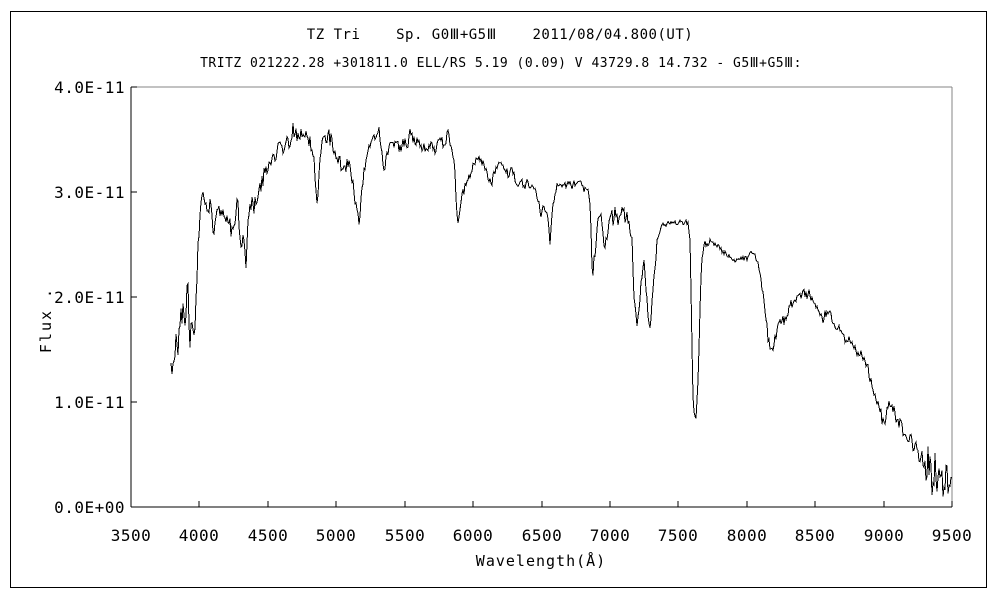 This screenshot has width=1000, height=600. What do you see at coordinates (89, 87) in the screenshot?
I see `y-tick-label: 4.0E-11` at bounding box center [89, 87].